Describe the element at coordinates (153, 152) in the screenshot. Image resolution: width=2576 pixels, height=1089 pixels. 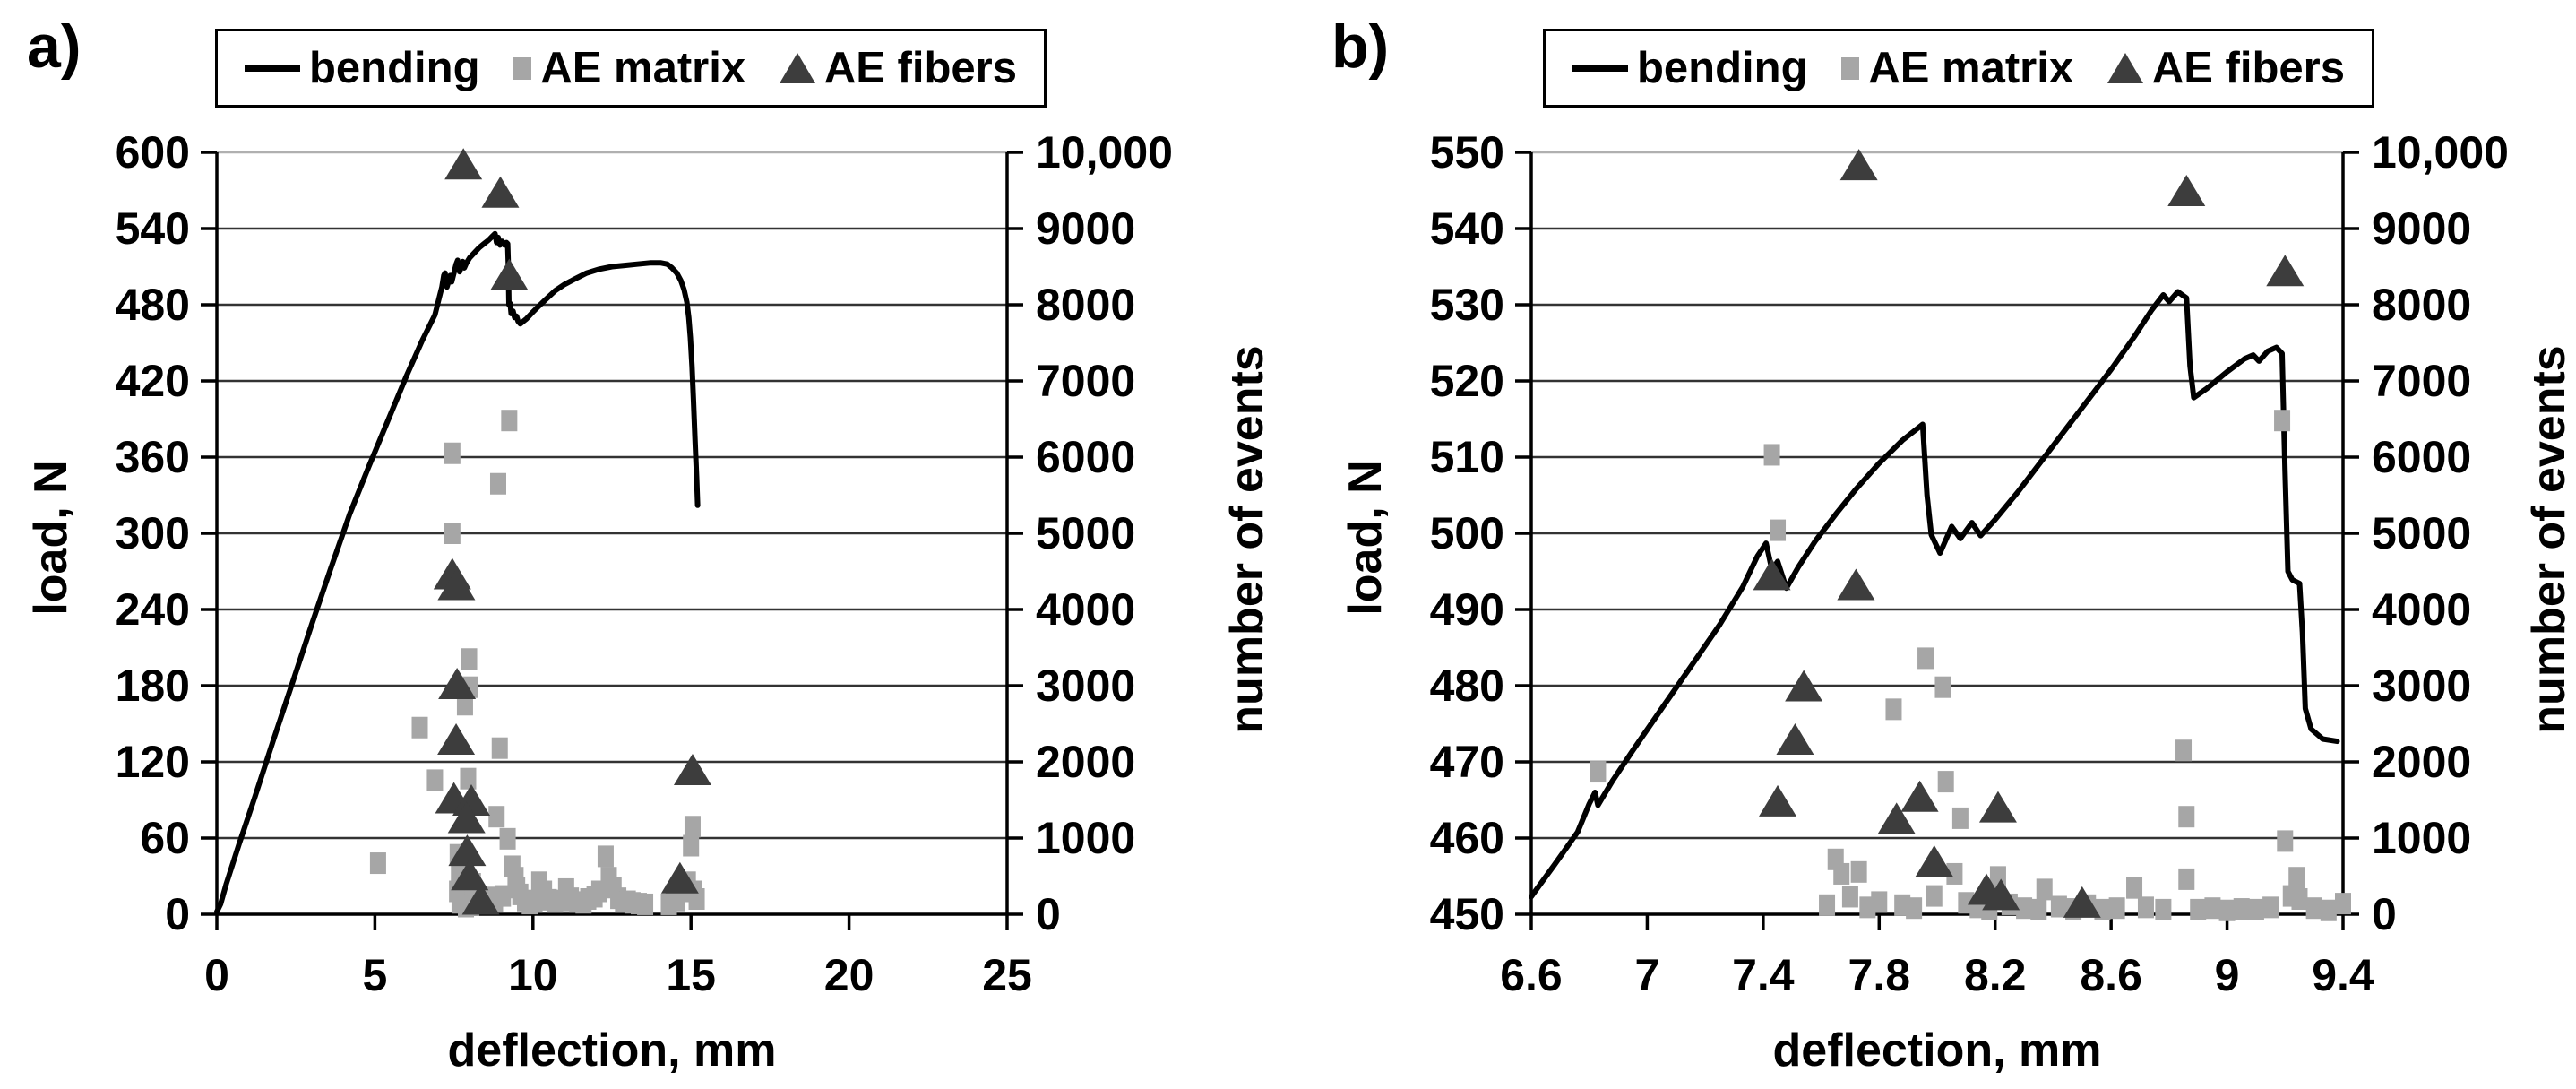
I see `y-left-tick-label: 600` at that location.